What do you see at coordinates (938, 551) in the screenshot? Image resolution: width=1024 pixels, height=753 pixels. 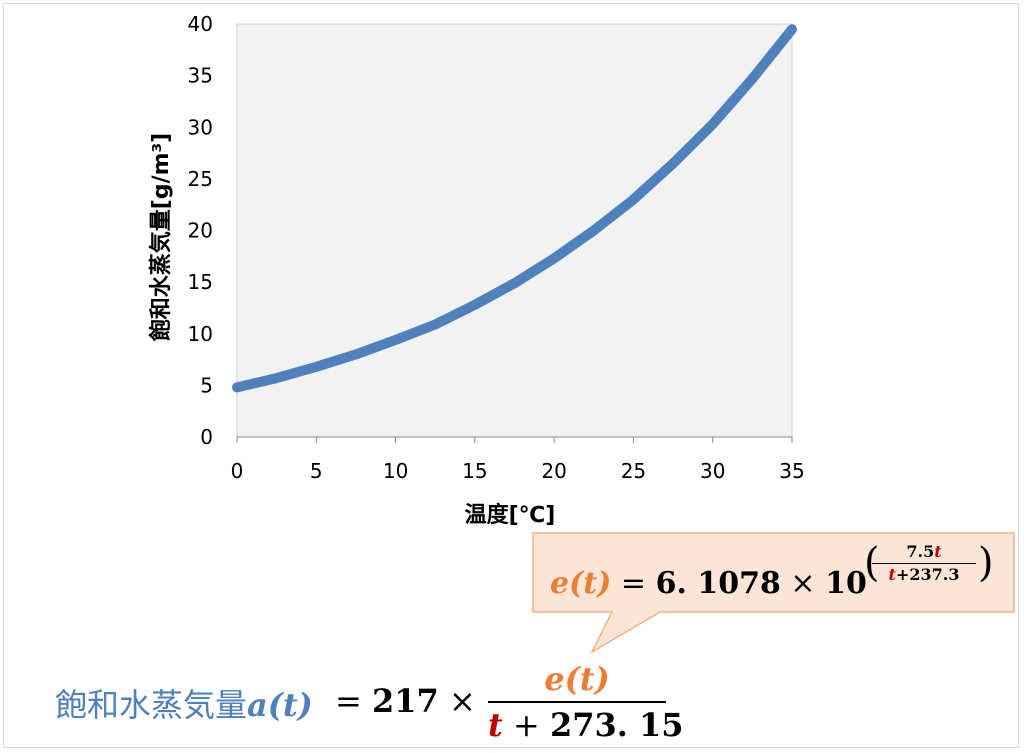 I see `exp-numerator-t: t` at bounding box center [938, 551].